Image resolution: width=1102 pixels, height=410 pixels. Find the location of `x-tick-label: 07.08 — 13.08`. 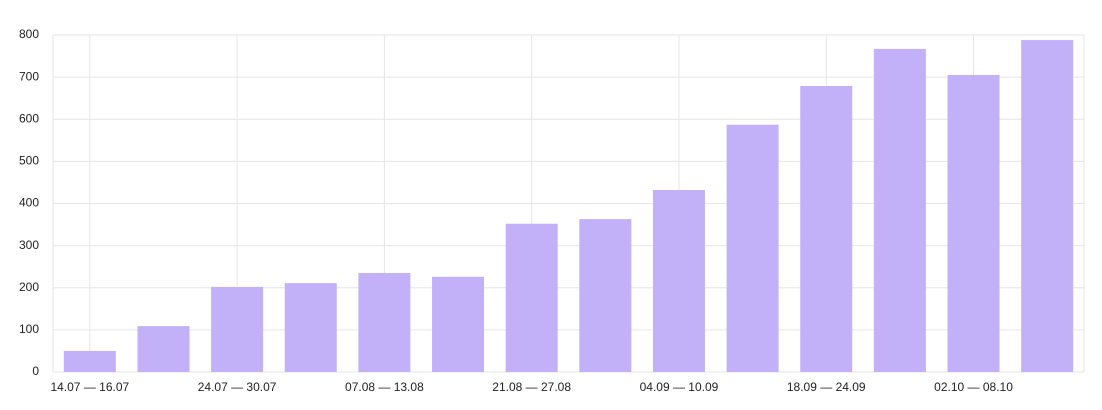

x-tick-label: 07.08 — 13.08 is located at coordinates (384, 387).